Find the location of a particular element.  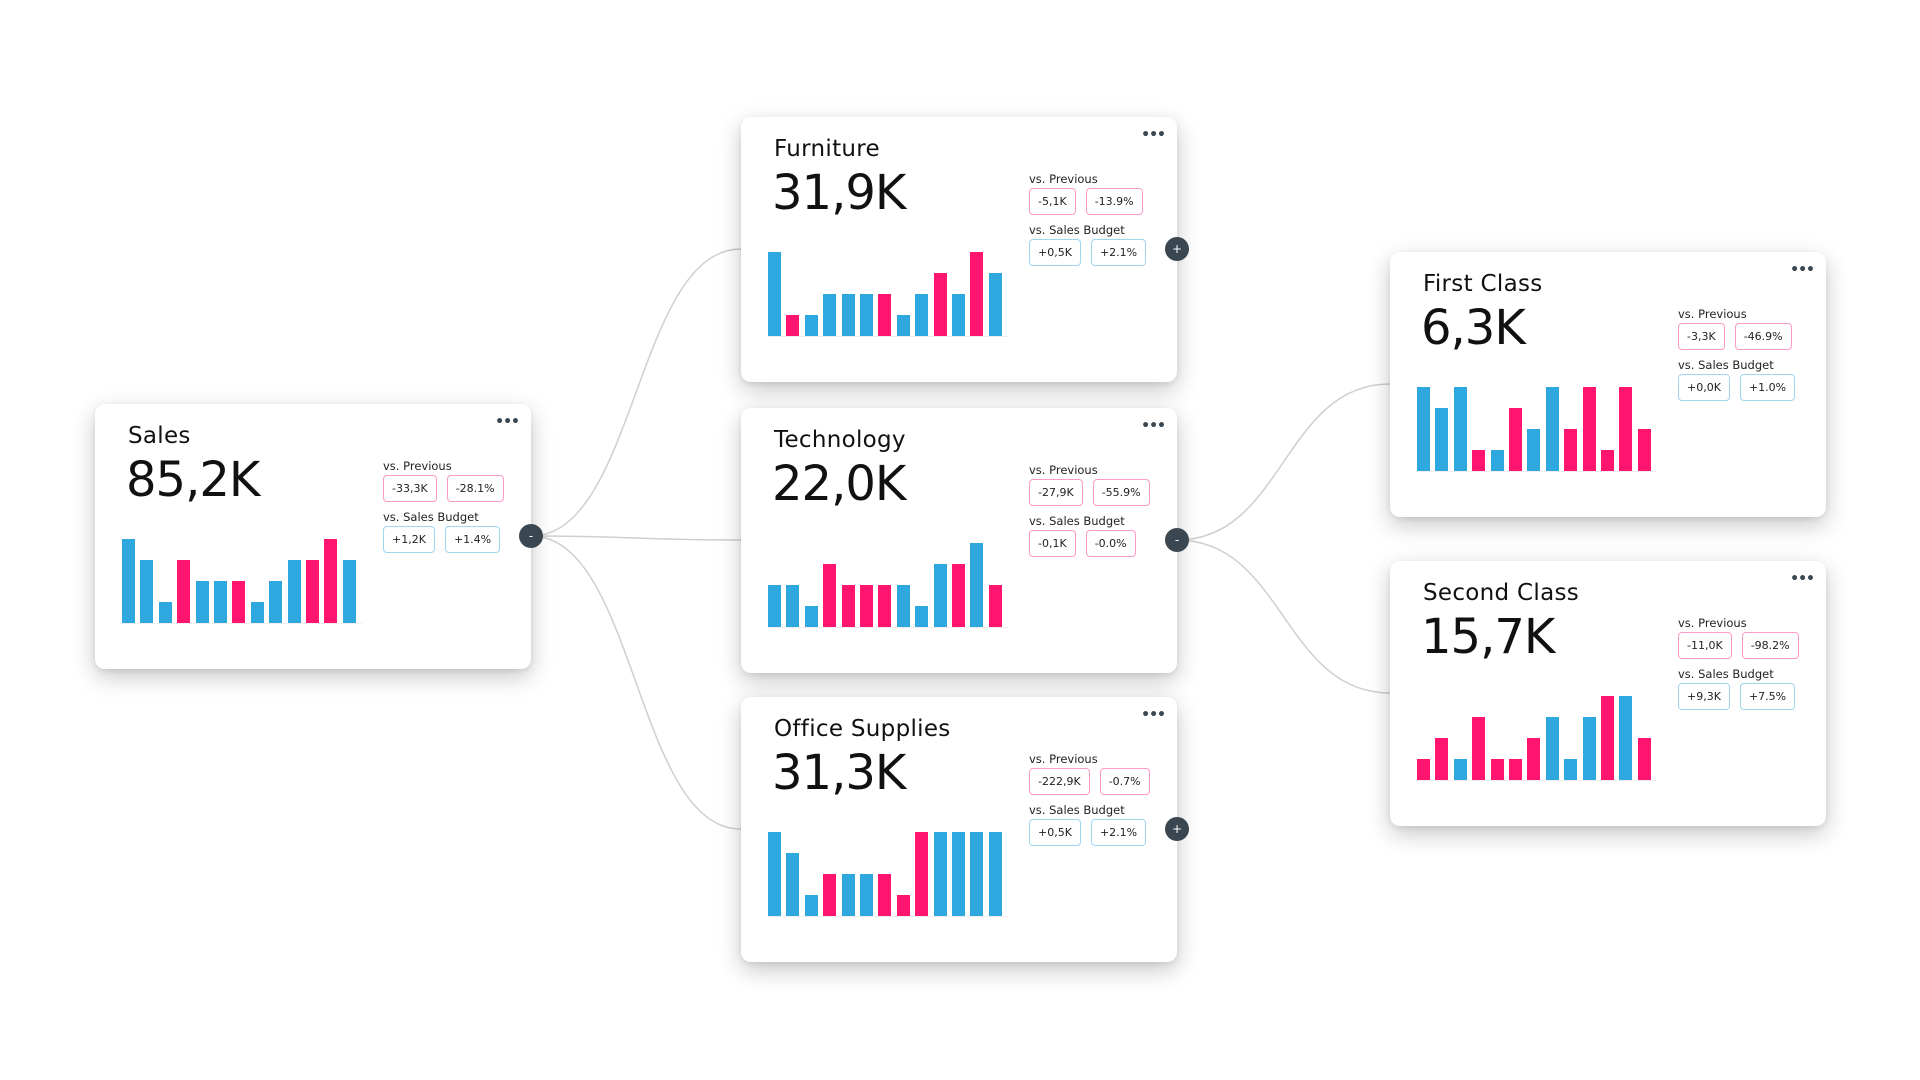

vs-budget-badges: +9,3K +7.5% is located at coordinates (1738, 696).